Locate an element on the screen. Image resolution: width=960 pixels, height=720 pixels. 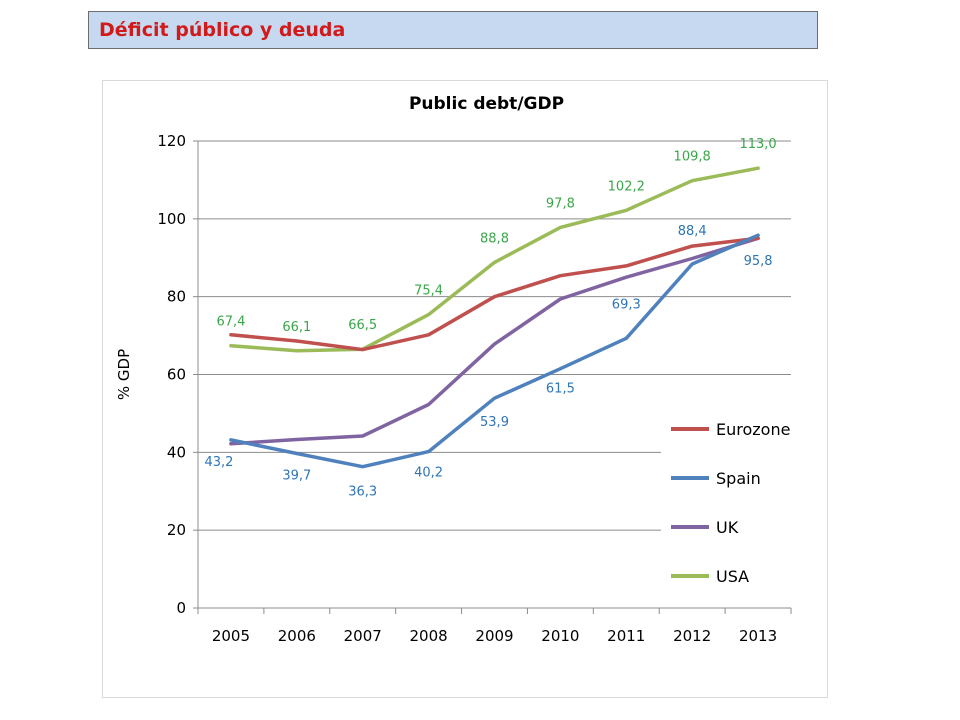
chart-title: Public debt/GDP is located at coordinates (486, 104).